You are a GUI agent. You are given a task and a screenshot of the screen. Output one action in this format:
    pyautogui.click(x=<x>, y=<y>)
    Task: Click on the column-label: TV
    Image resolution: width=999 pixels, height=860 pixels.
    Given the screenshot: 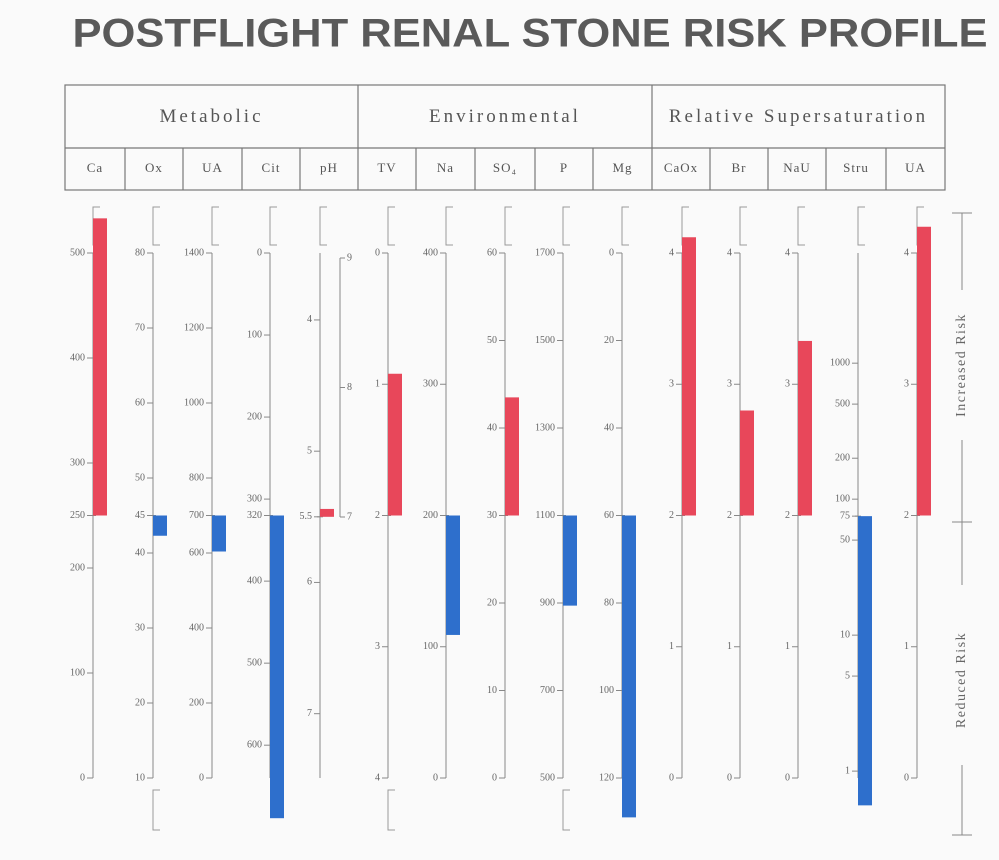 What is the action you would take?
    pyautogui.click(x=386, y=167)
    